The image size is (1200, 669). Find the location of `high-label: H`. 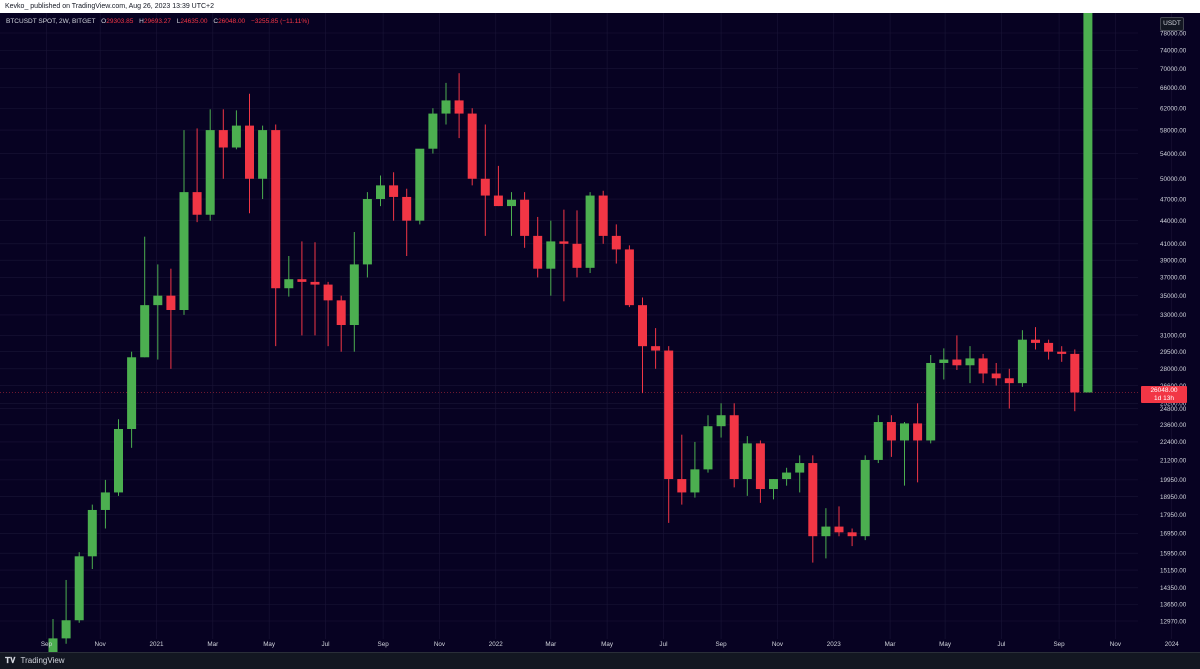

high-label: H is located at coordinates (141, 21).